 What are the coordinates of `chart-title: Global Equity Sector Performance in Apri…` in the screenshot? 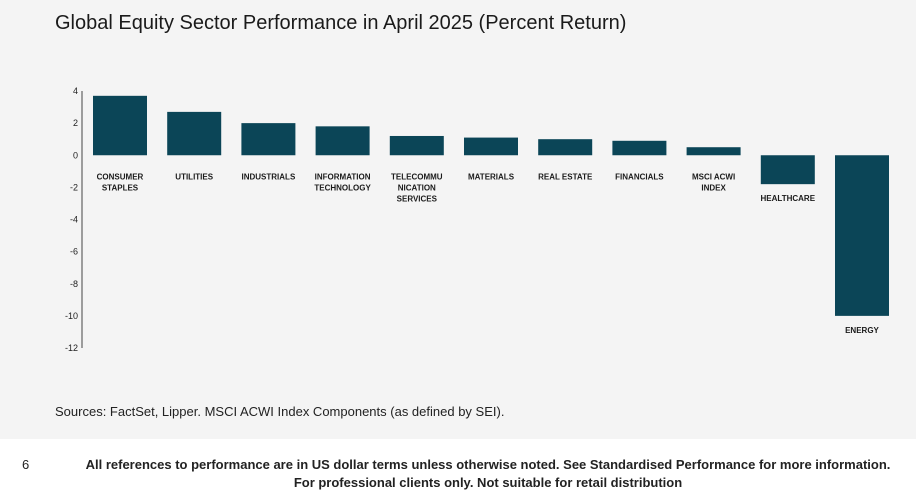 It's located at (341, 23).